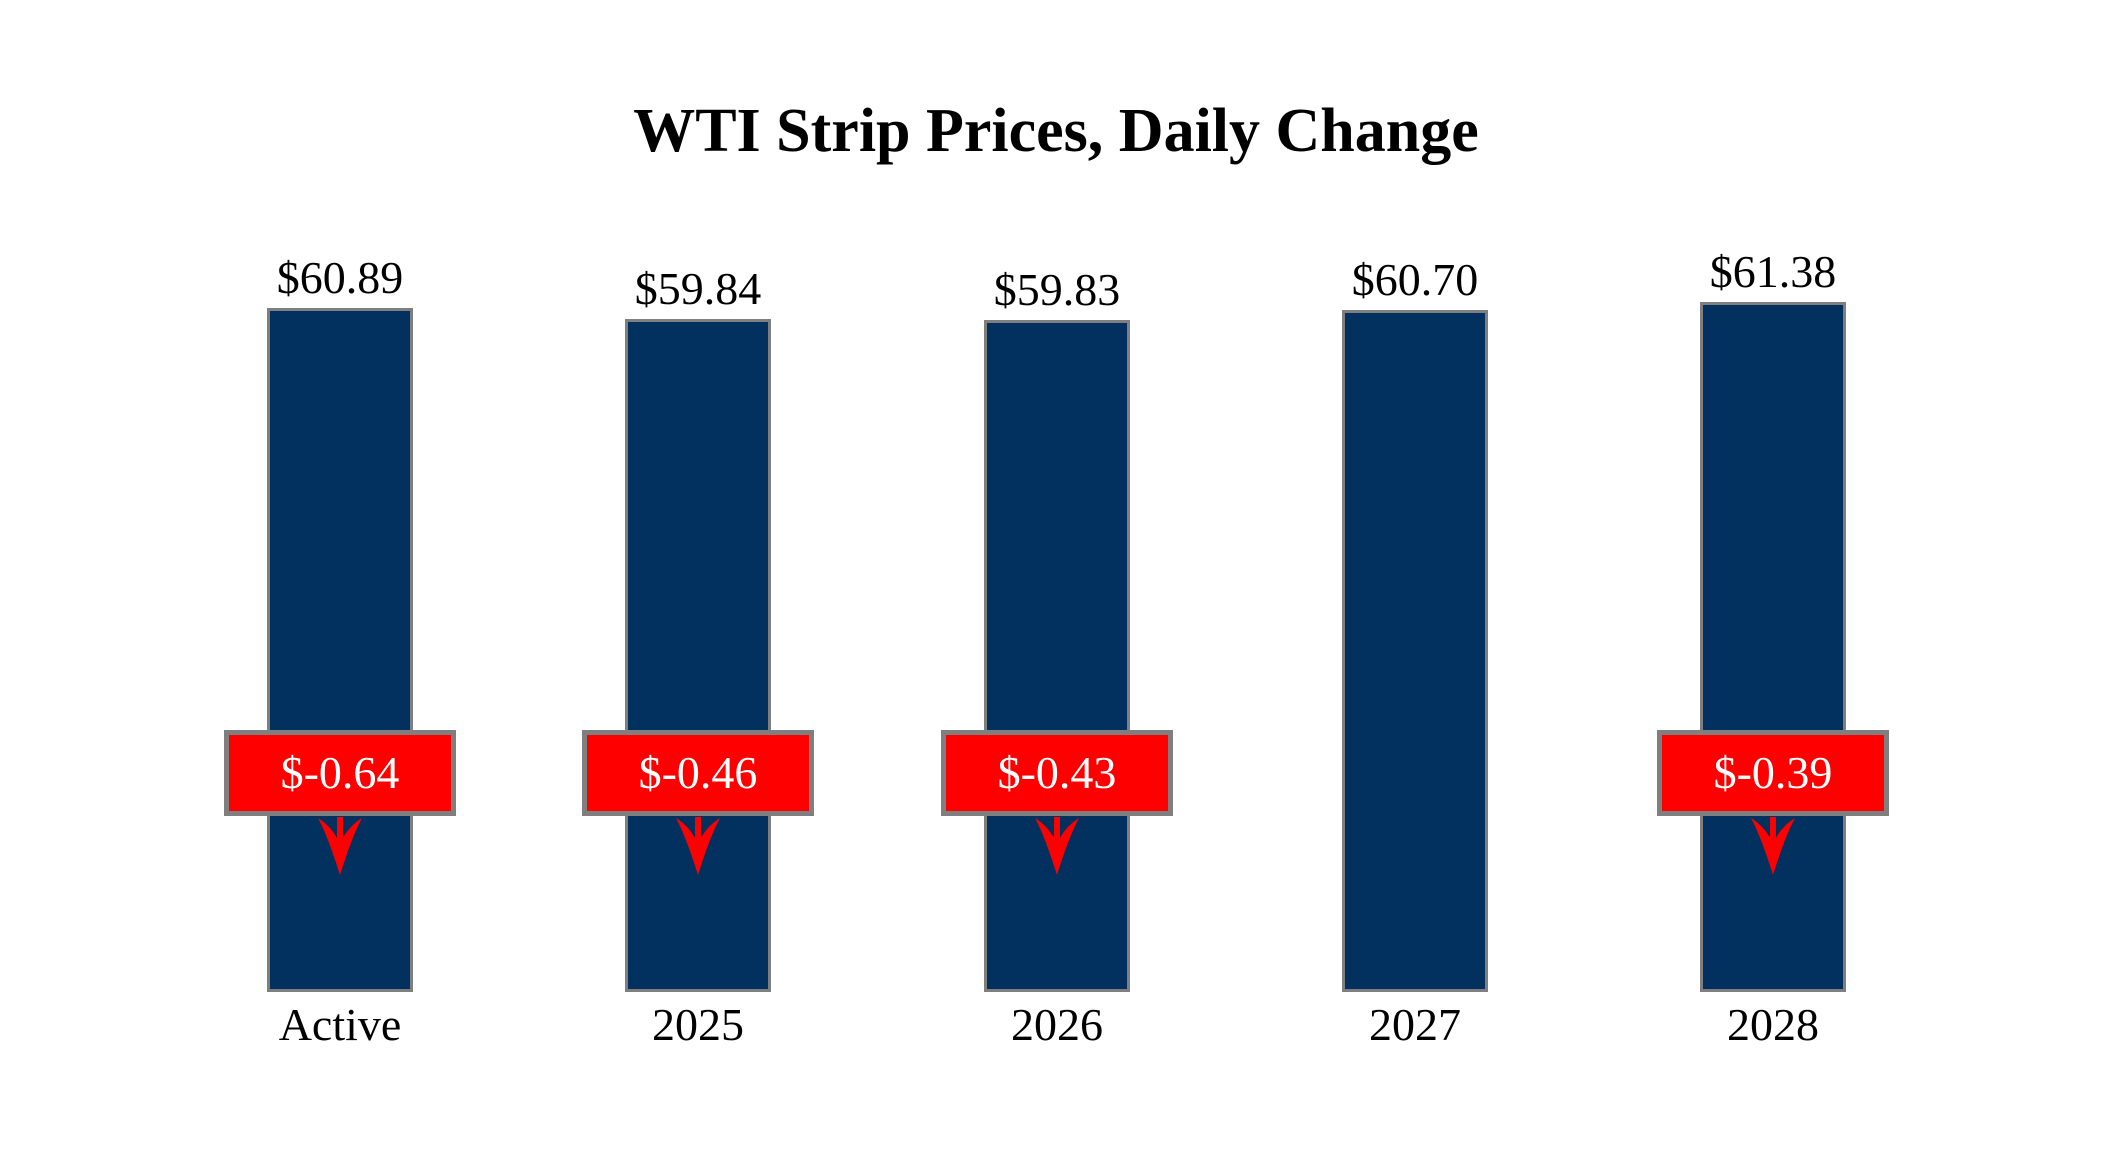 Image resolution: width=2112 pixels, height=1152 pixels. I want to click on change-badge: $-0.43, so click(1057, 773).